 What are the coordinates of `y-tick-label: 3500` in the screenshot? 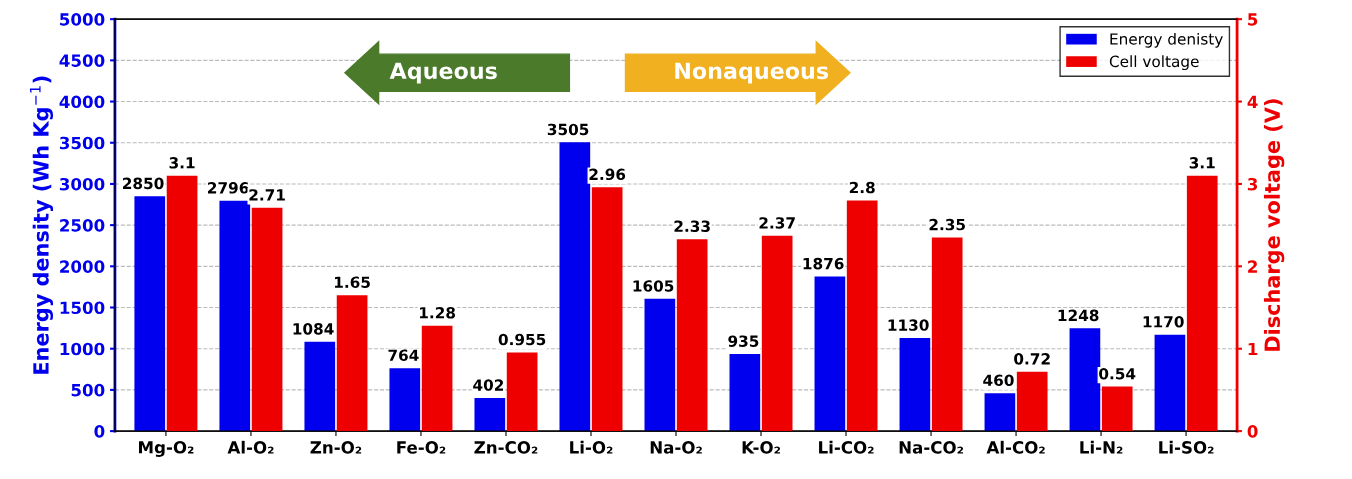 It's located at (82, 143).